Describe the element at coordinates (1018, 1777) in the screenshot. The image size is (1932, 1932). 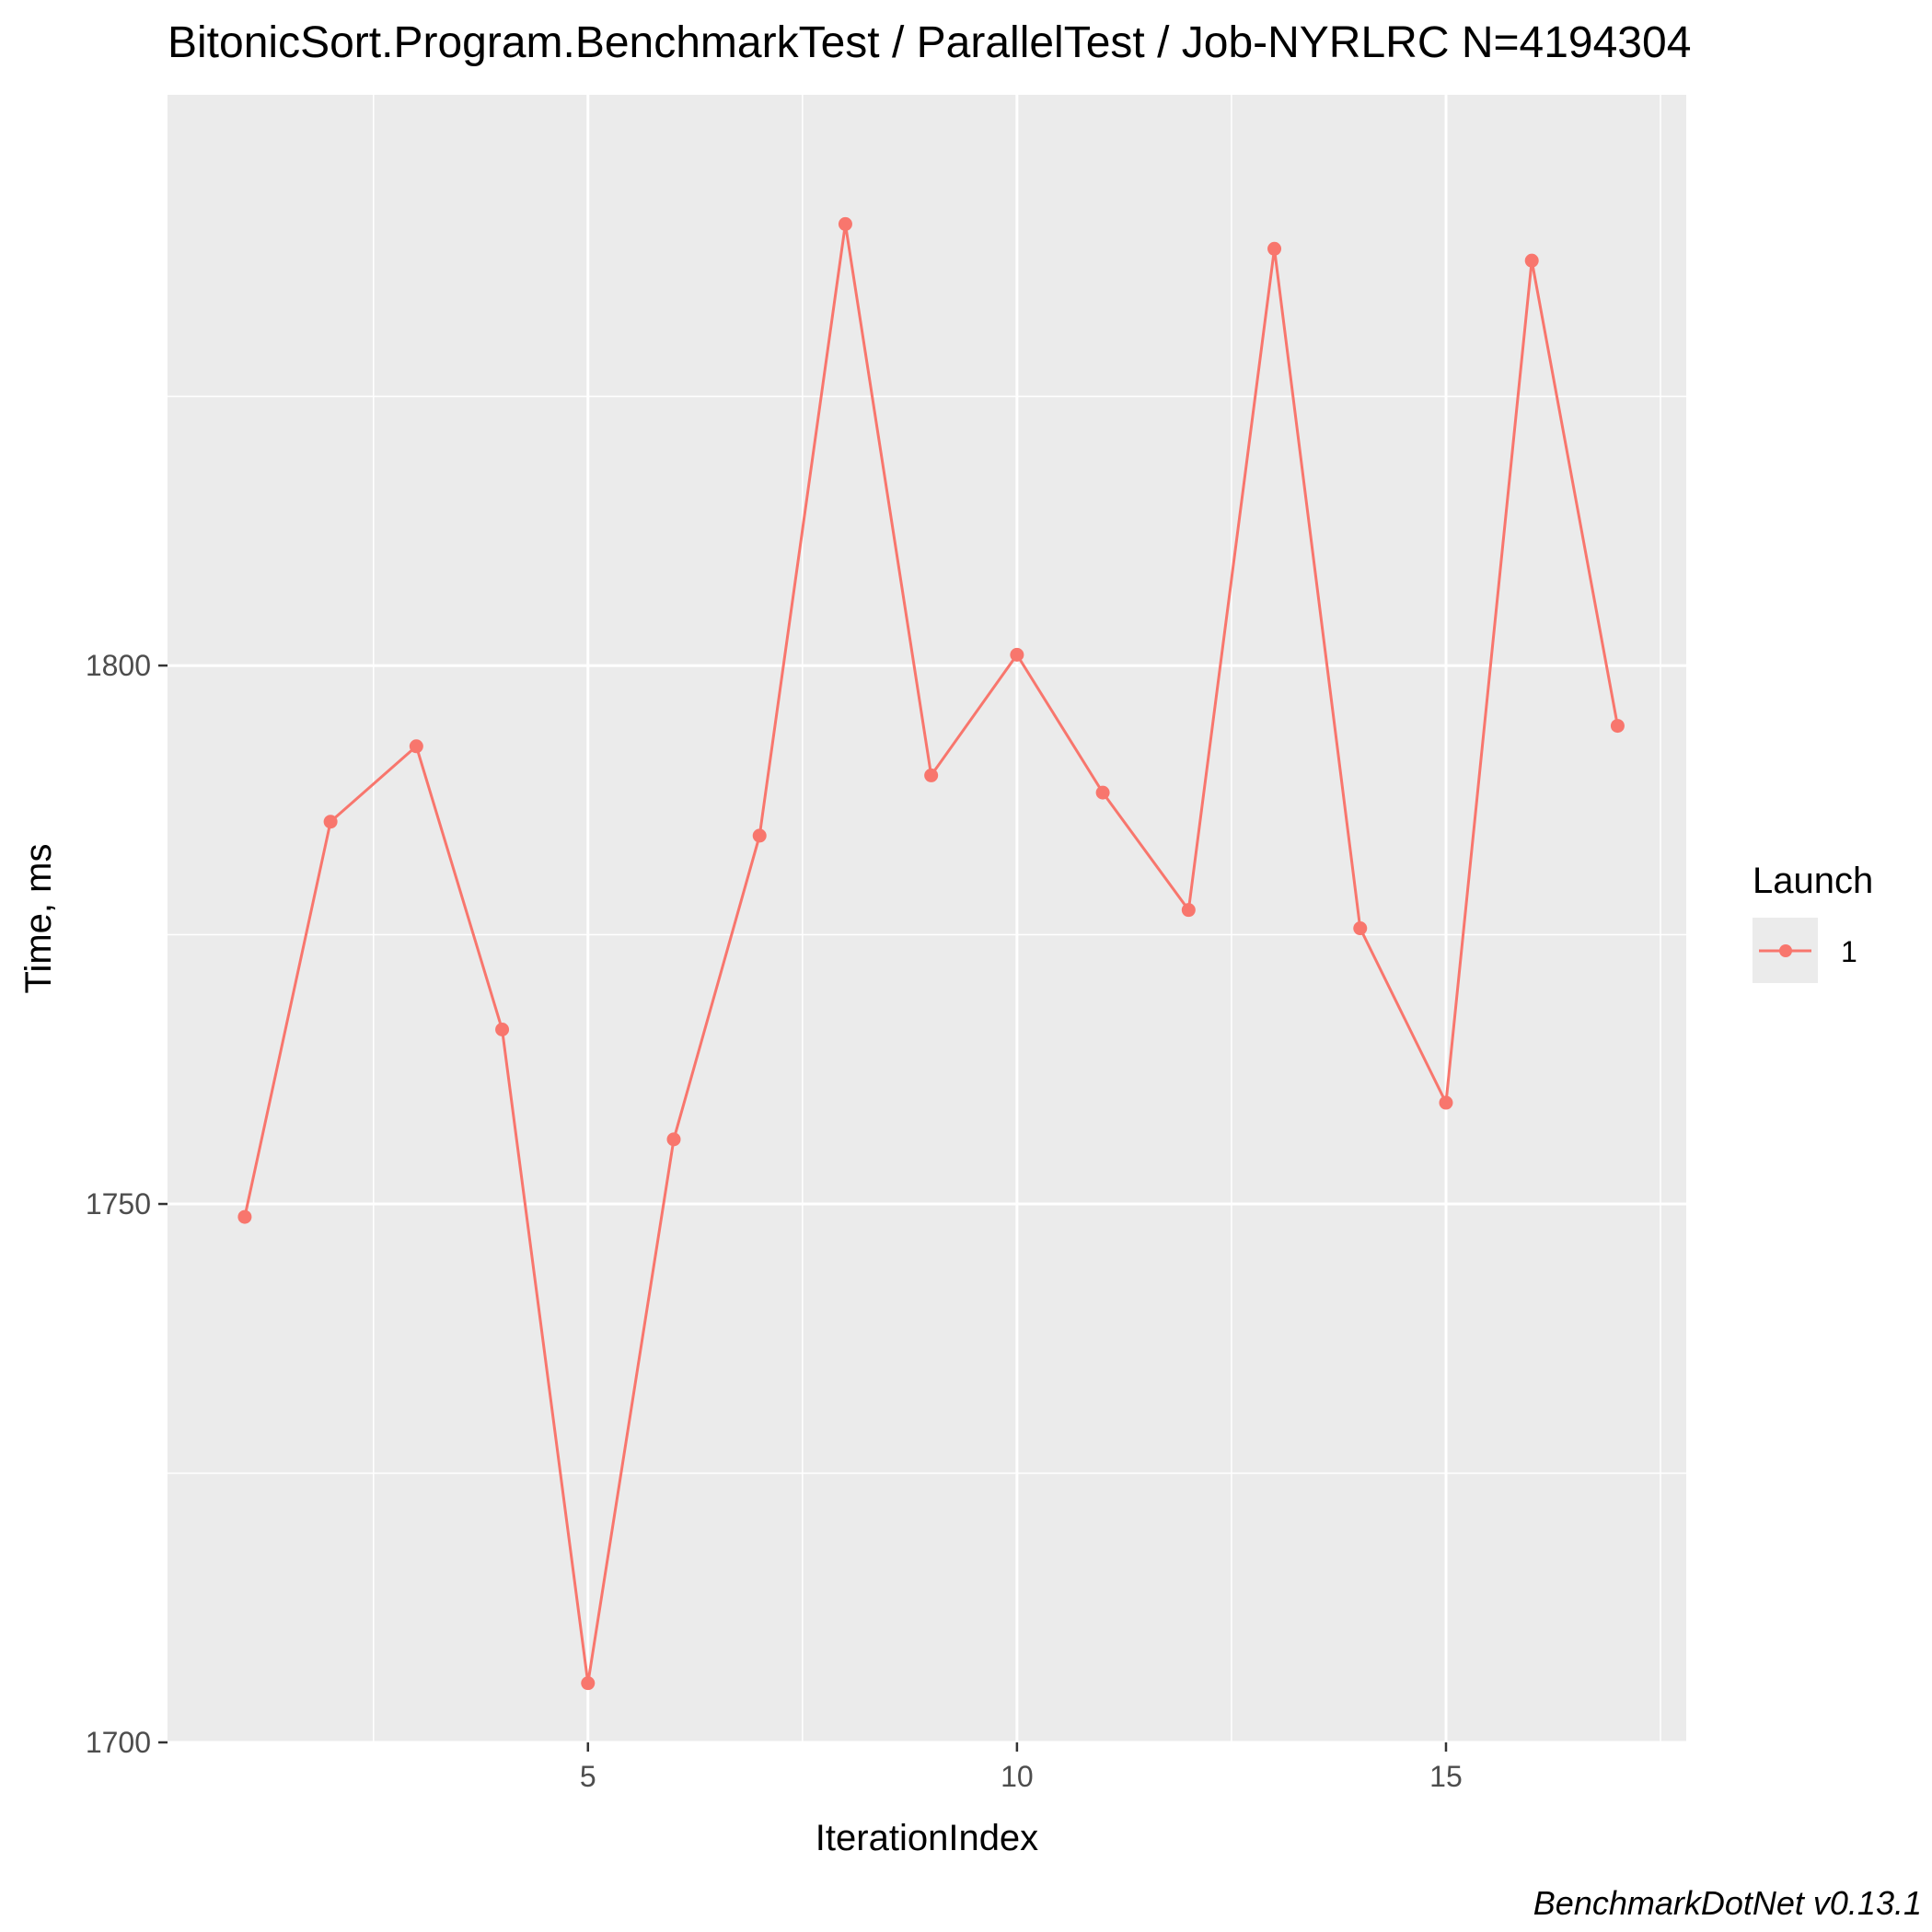
I see `x-tick-label: 10` at that location.